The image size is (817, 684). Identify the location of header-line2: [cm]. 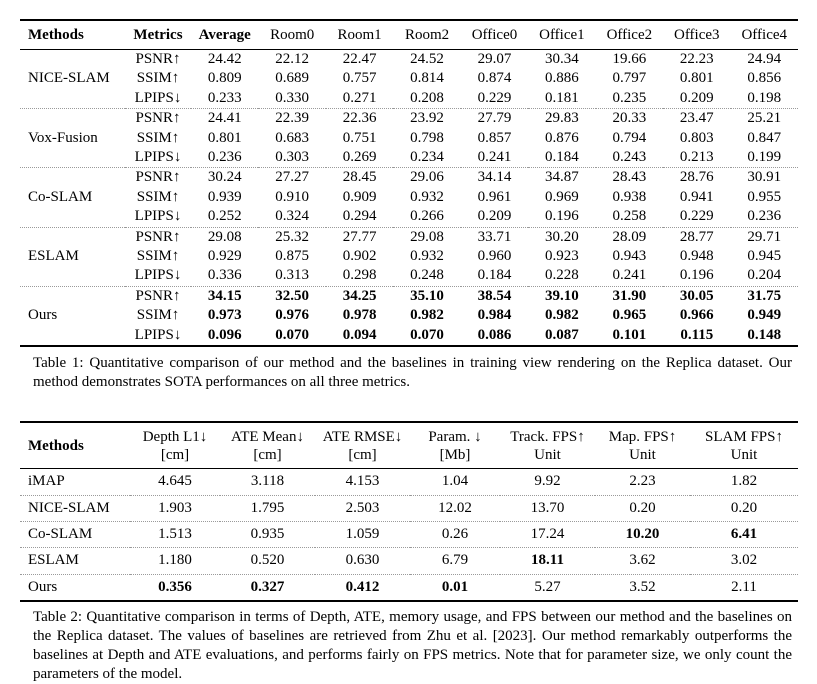
(362, 455).